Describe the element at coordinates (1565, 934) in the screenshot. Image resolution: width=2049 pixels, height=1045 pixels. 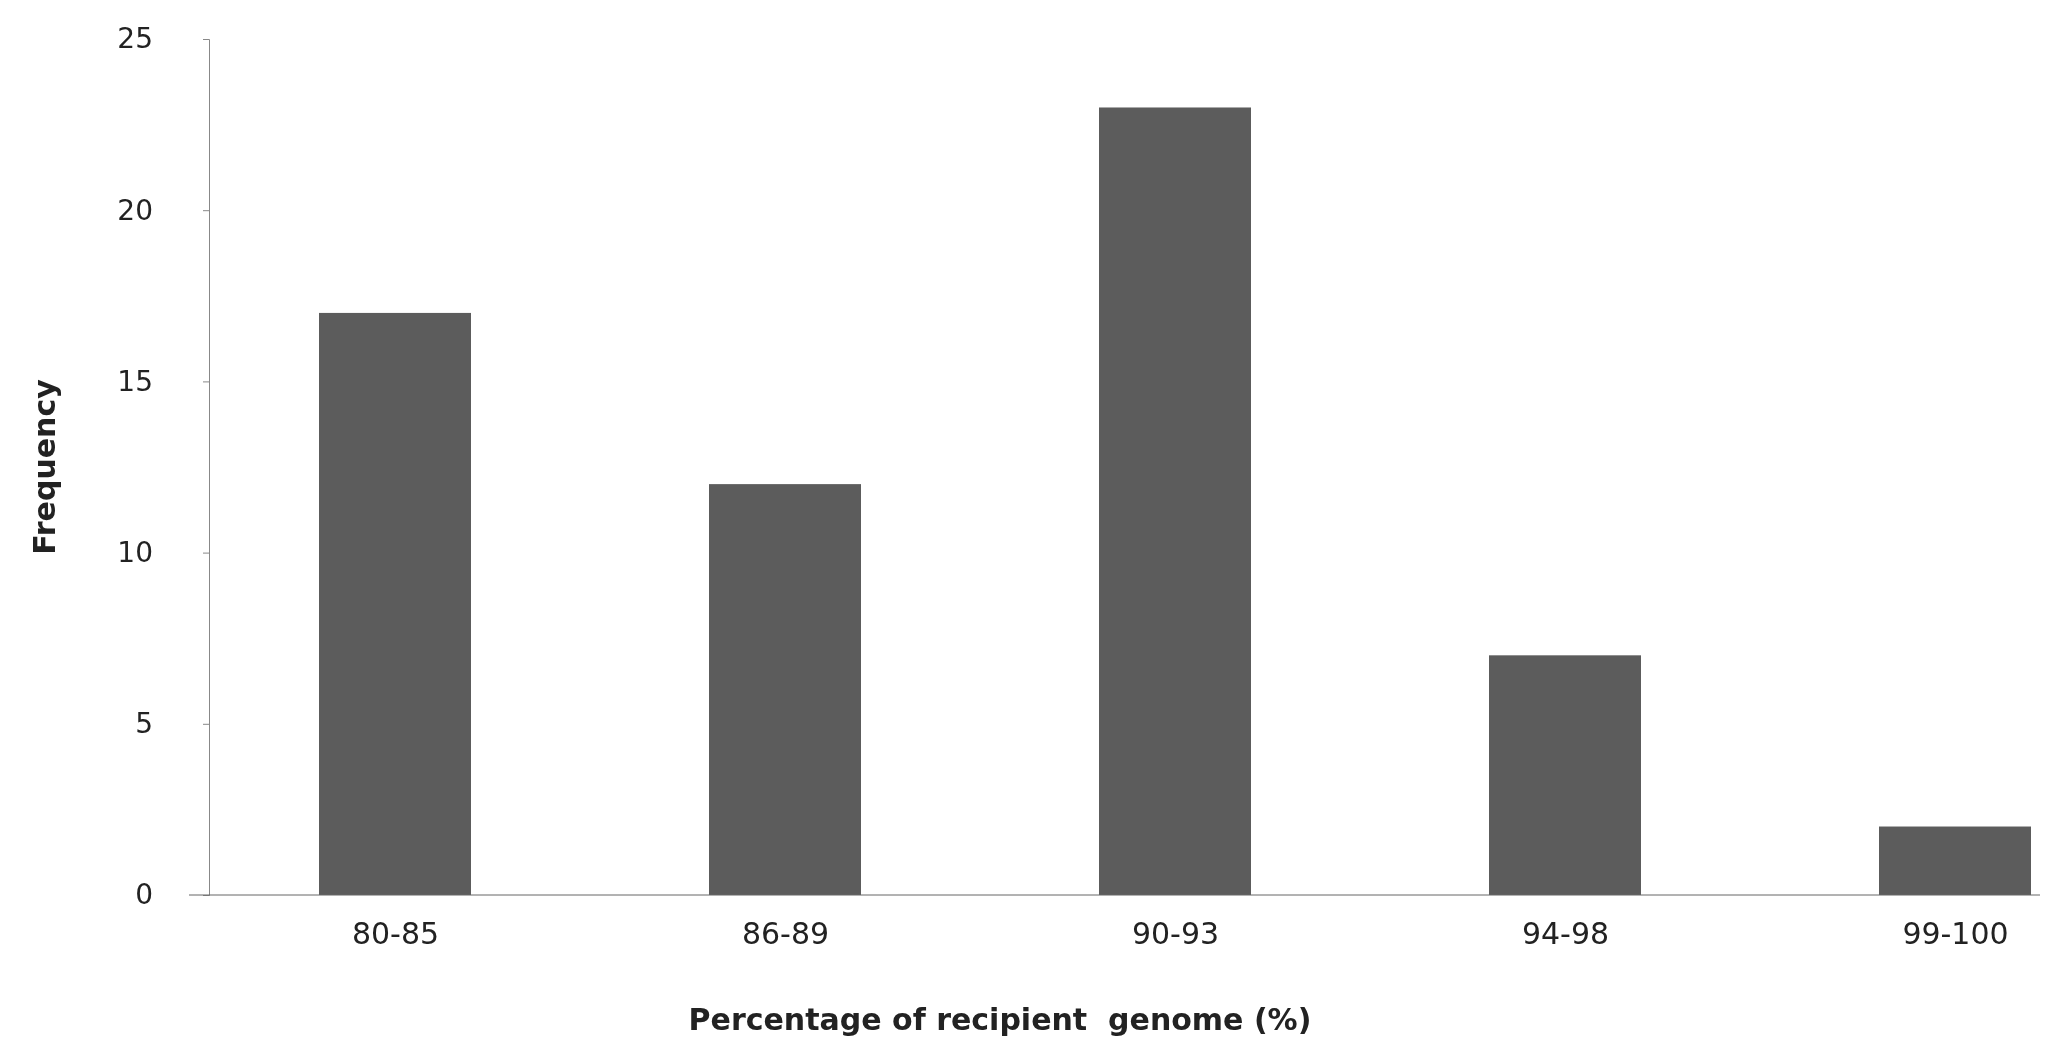
I see `x-tick-label: 94-98` at that location.